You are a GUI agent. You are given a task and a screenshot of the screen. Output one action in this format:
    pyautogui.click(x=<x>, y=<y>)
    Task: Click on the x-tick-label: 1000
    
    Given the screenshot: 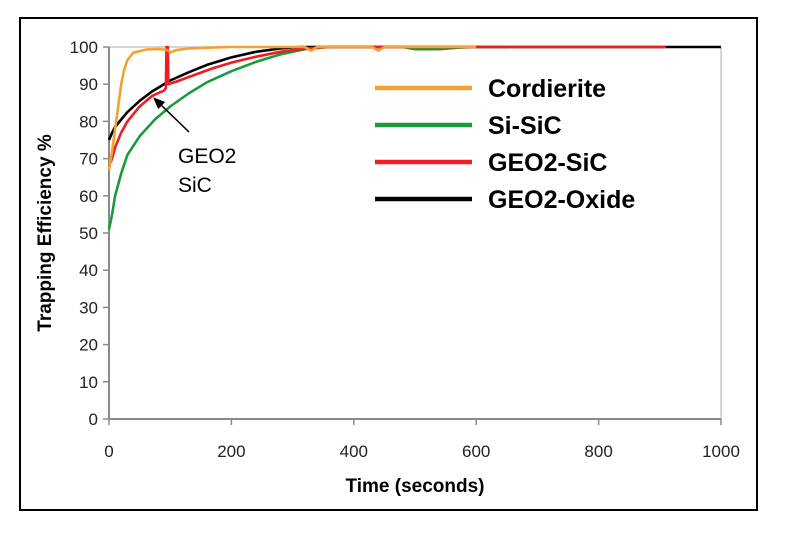 What is the action you would take?
    pyautogui.click(x=721, y=451)
    